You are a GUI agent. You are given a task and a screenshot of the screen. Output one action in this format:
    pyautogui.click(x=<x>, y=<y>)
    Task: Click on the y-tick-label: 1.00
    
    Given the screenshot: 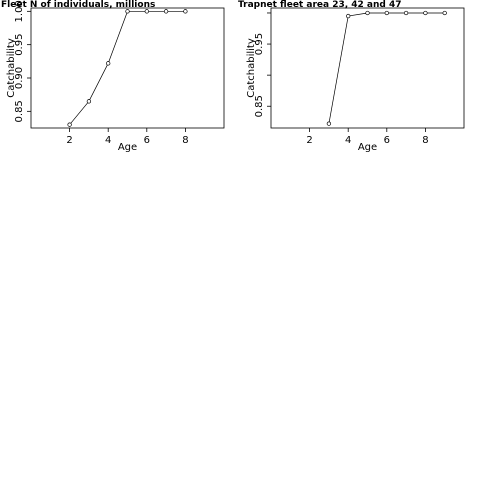 What is the action you would take?
    pyautogui.click(x=19, y=11)
    